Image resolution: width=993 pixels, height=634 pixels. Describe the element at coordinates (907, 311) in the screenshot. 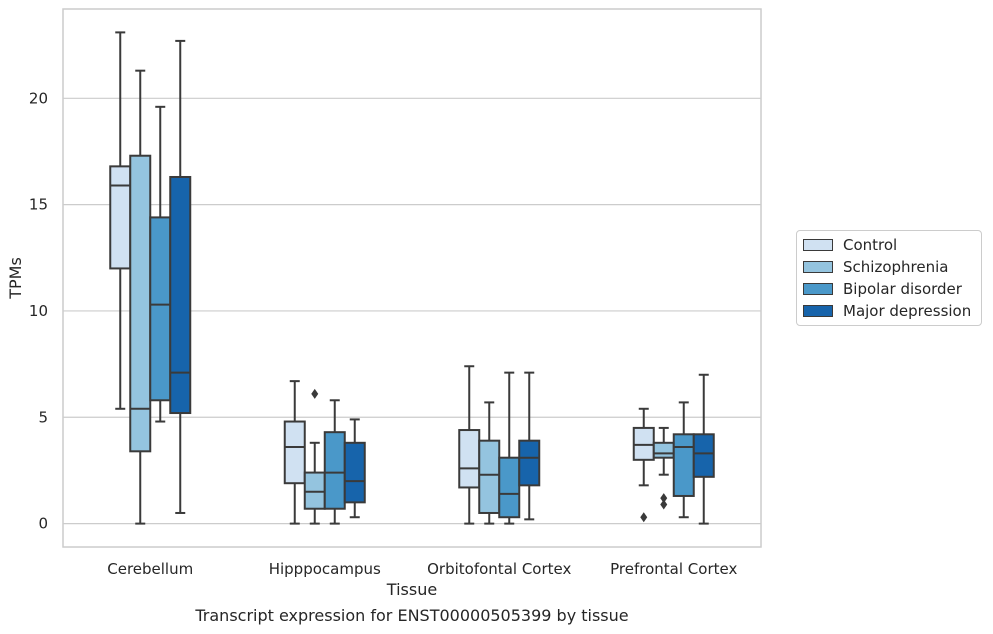

I see `legend-label: Major depression` at that location.